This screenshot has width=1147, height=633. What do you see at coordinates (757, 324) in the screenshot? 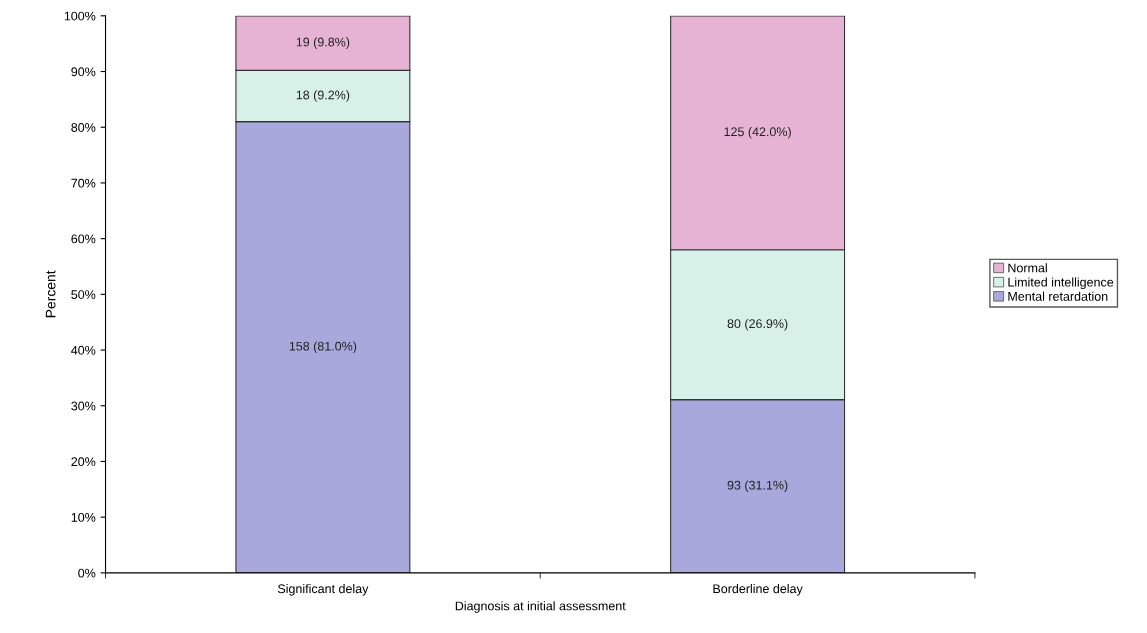
I see `data-label: 80 (26.9%)` at bounding box center [757, 324].